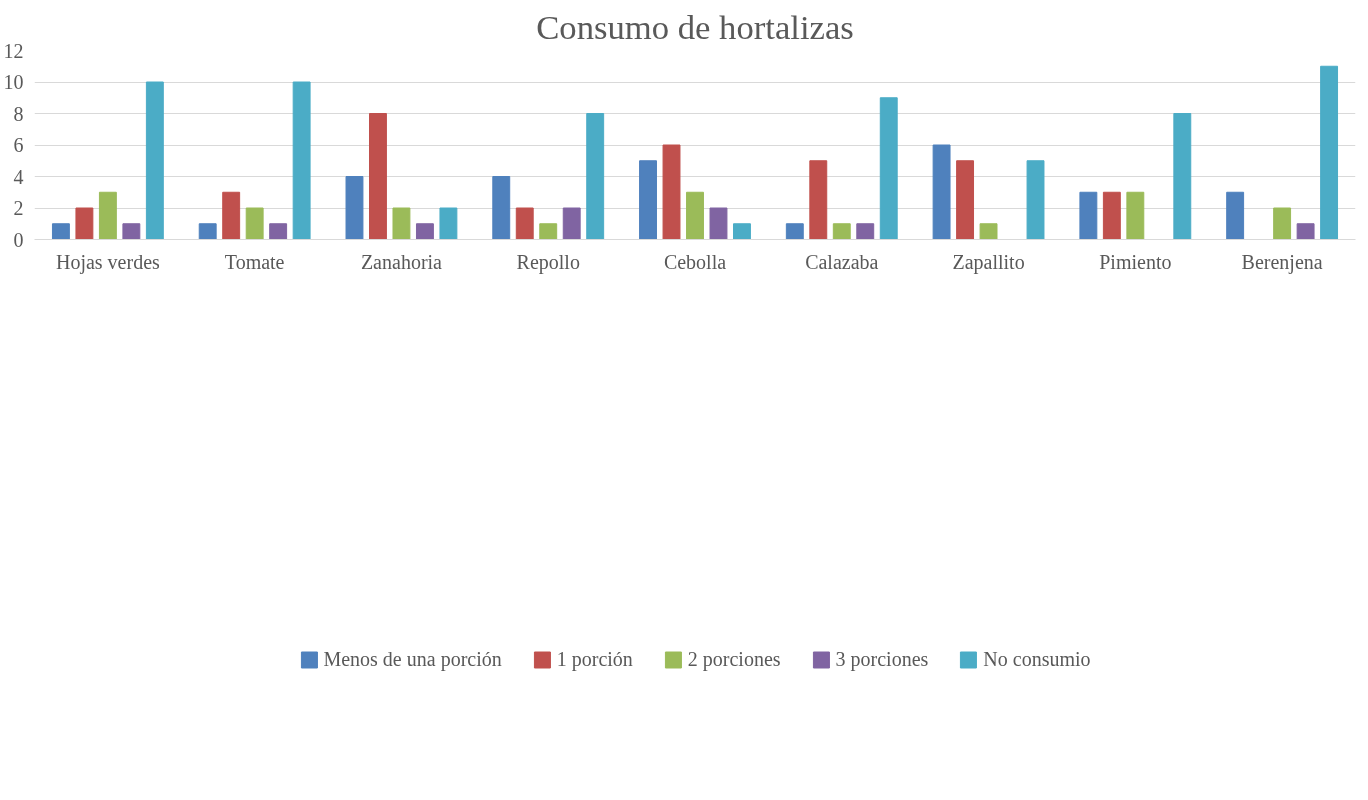 The height and width of the screenshot is (800, 1368). I want to click on legend-label: Menos de una porción, so click(412, 659).